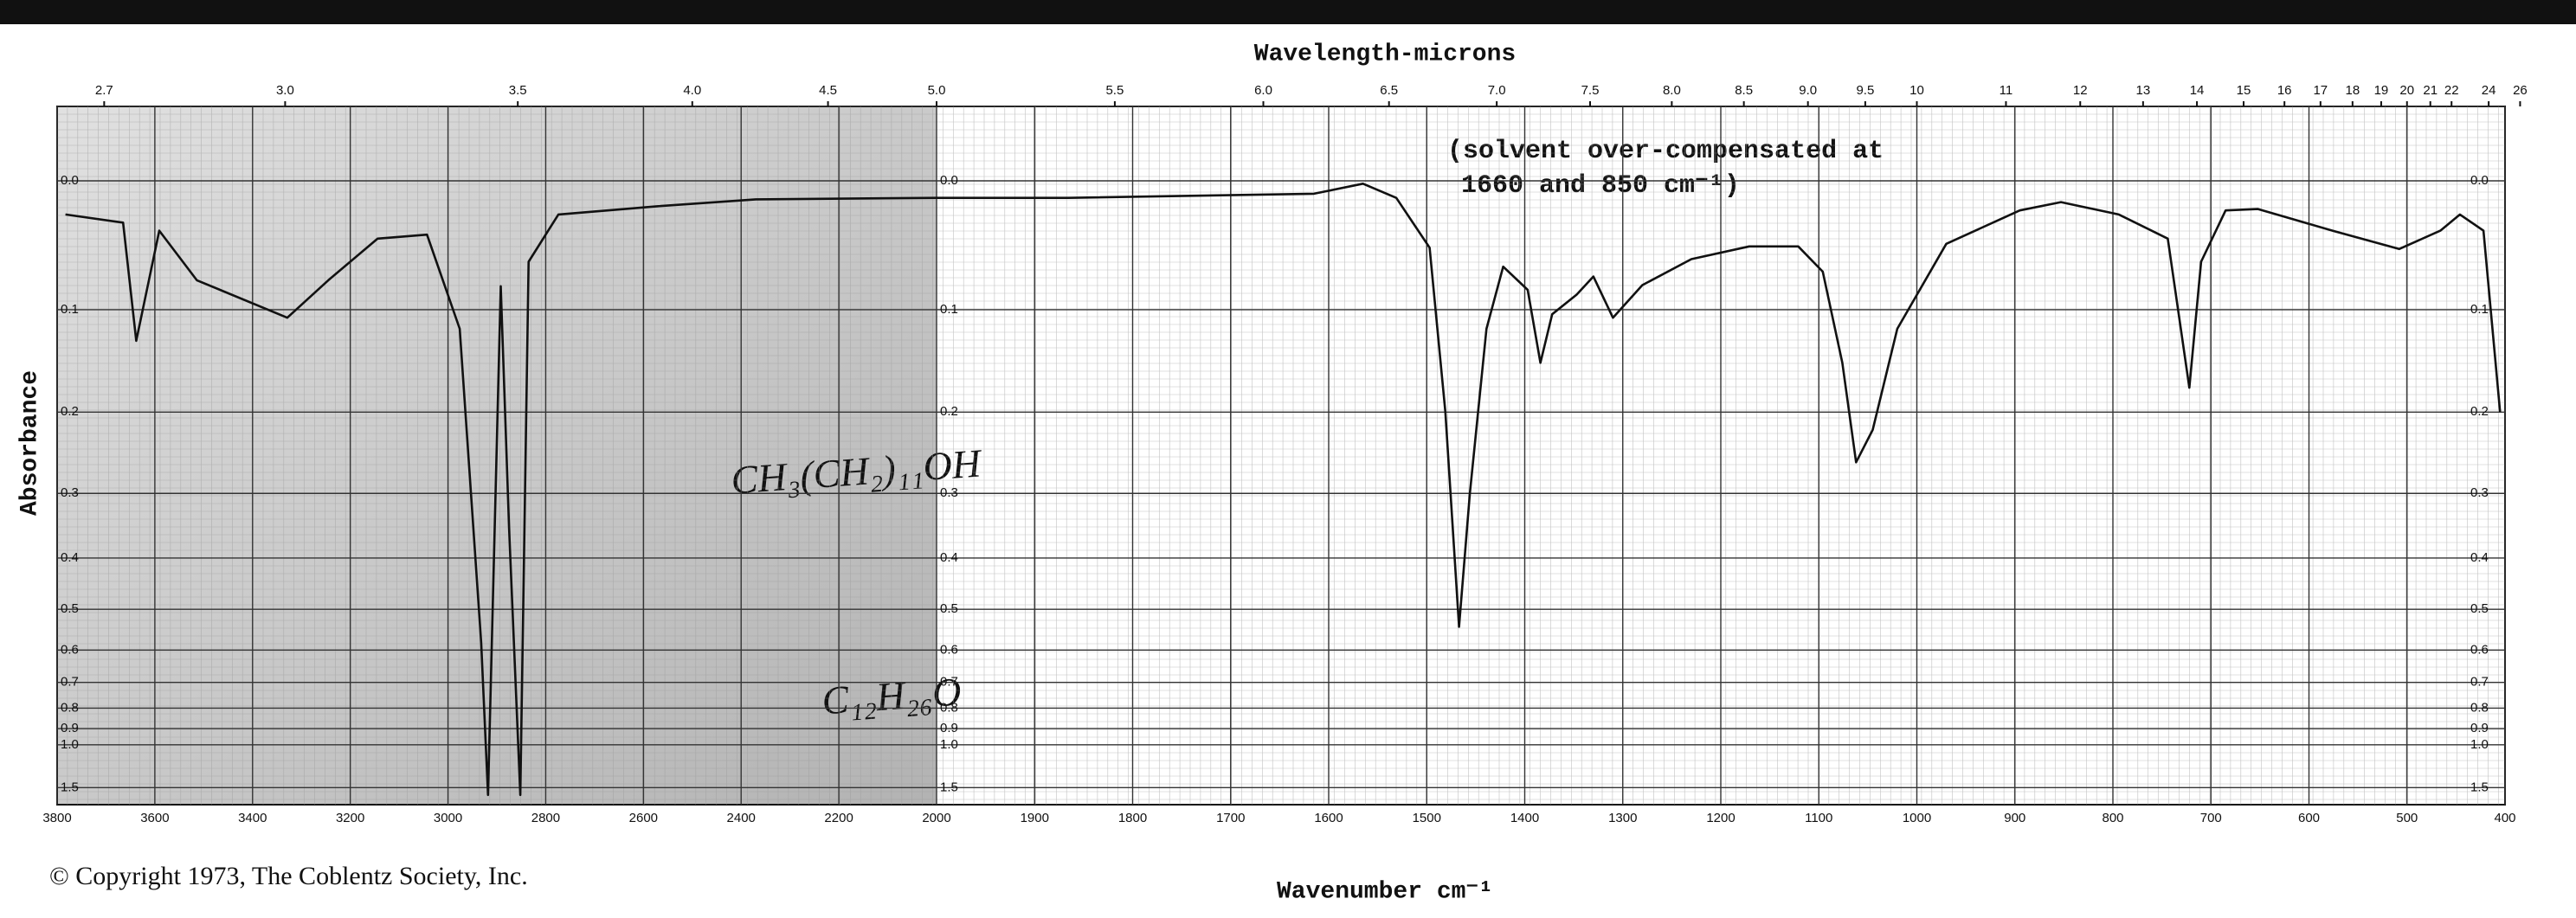  What do you see at coordinates (2451, 90) in the screenshot?
I see `top-tick-label: 22` at bounding box center [2451, 90].